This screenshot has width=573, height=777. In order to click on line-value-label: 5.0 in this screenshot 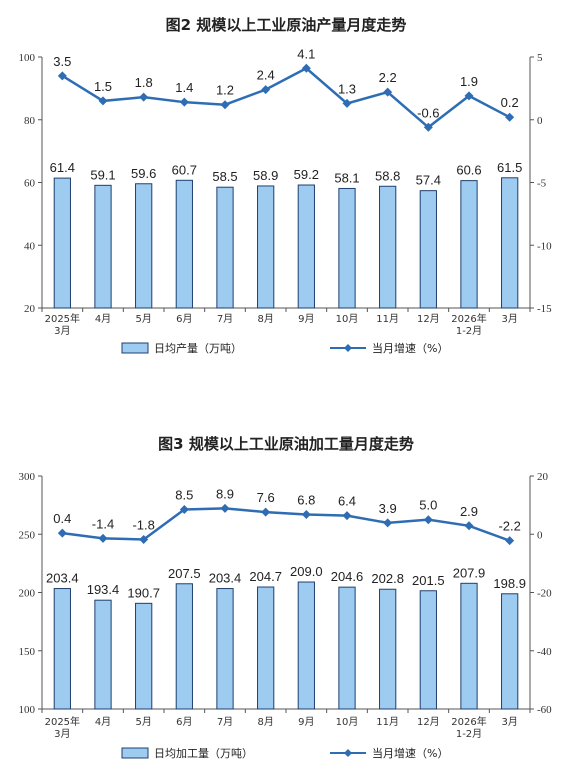, I will do `click(428, 505)`.